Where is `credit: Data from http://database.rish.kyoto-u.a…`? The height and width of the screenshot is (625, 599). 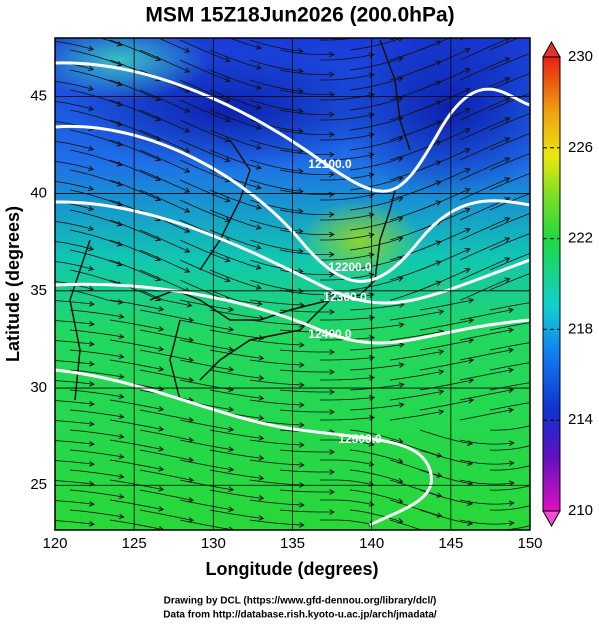
credit: Data from http://database.rish.kyoto-u.a… is located at coordinates (300, 615).